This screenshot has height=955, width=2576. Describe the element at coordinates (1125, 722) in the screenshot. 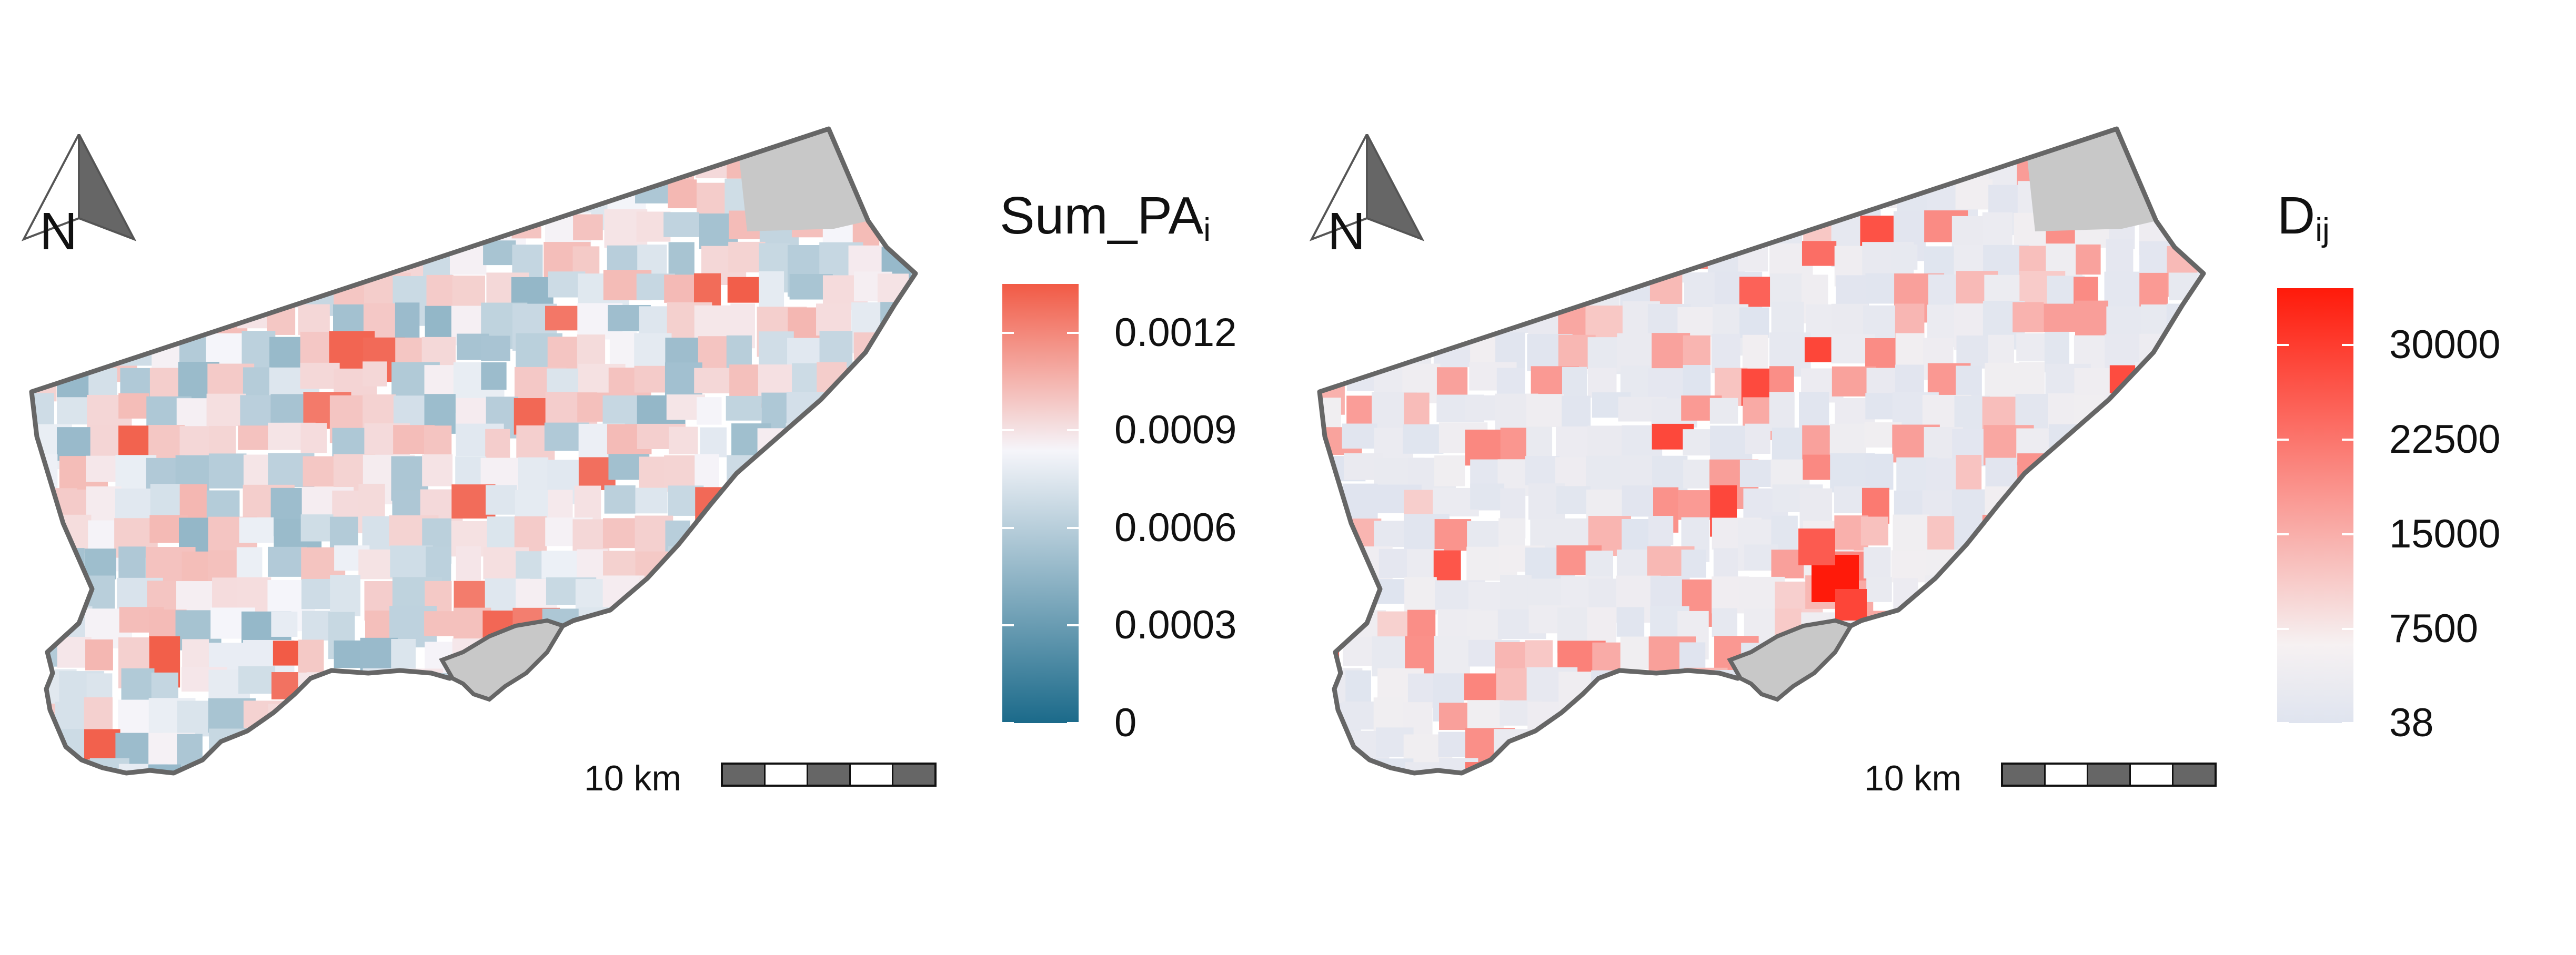

I see `legend-tick-label: 0` at that location.